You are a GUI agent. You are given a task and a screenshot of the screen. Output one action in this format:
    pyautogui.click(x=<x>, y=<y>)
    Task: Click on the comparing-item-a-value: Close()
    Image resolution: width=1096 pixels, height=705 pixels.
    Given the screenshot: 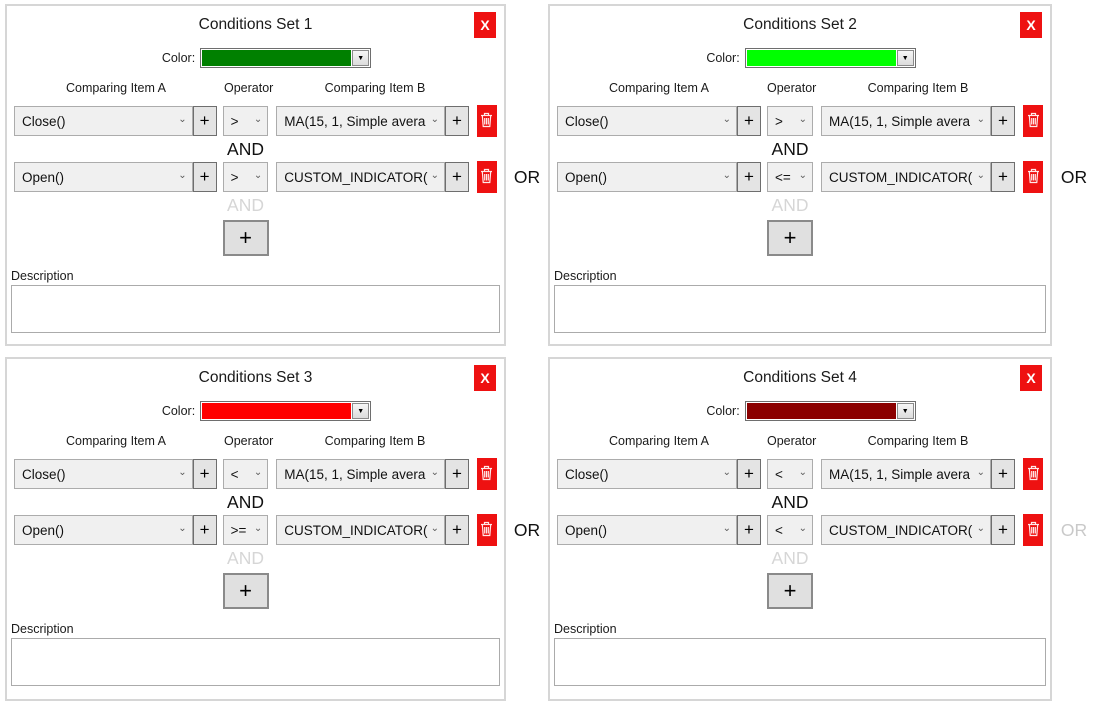 What is the action you would take?
    pyautogui.click(x=587, y=474)
    